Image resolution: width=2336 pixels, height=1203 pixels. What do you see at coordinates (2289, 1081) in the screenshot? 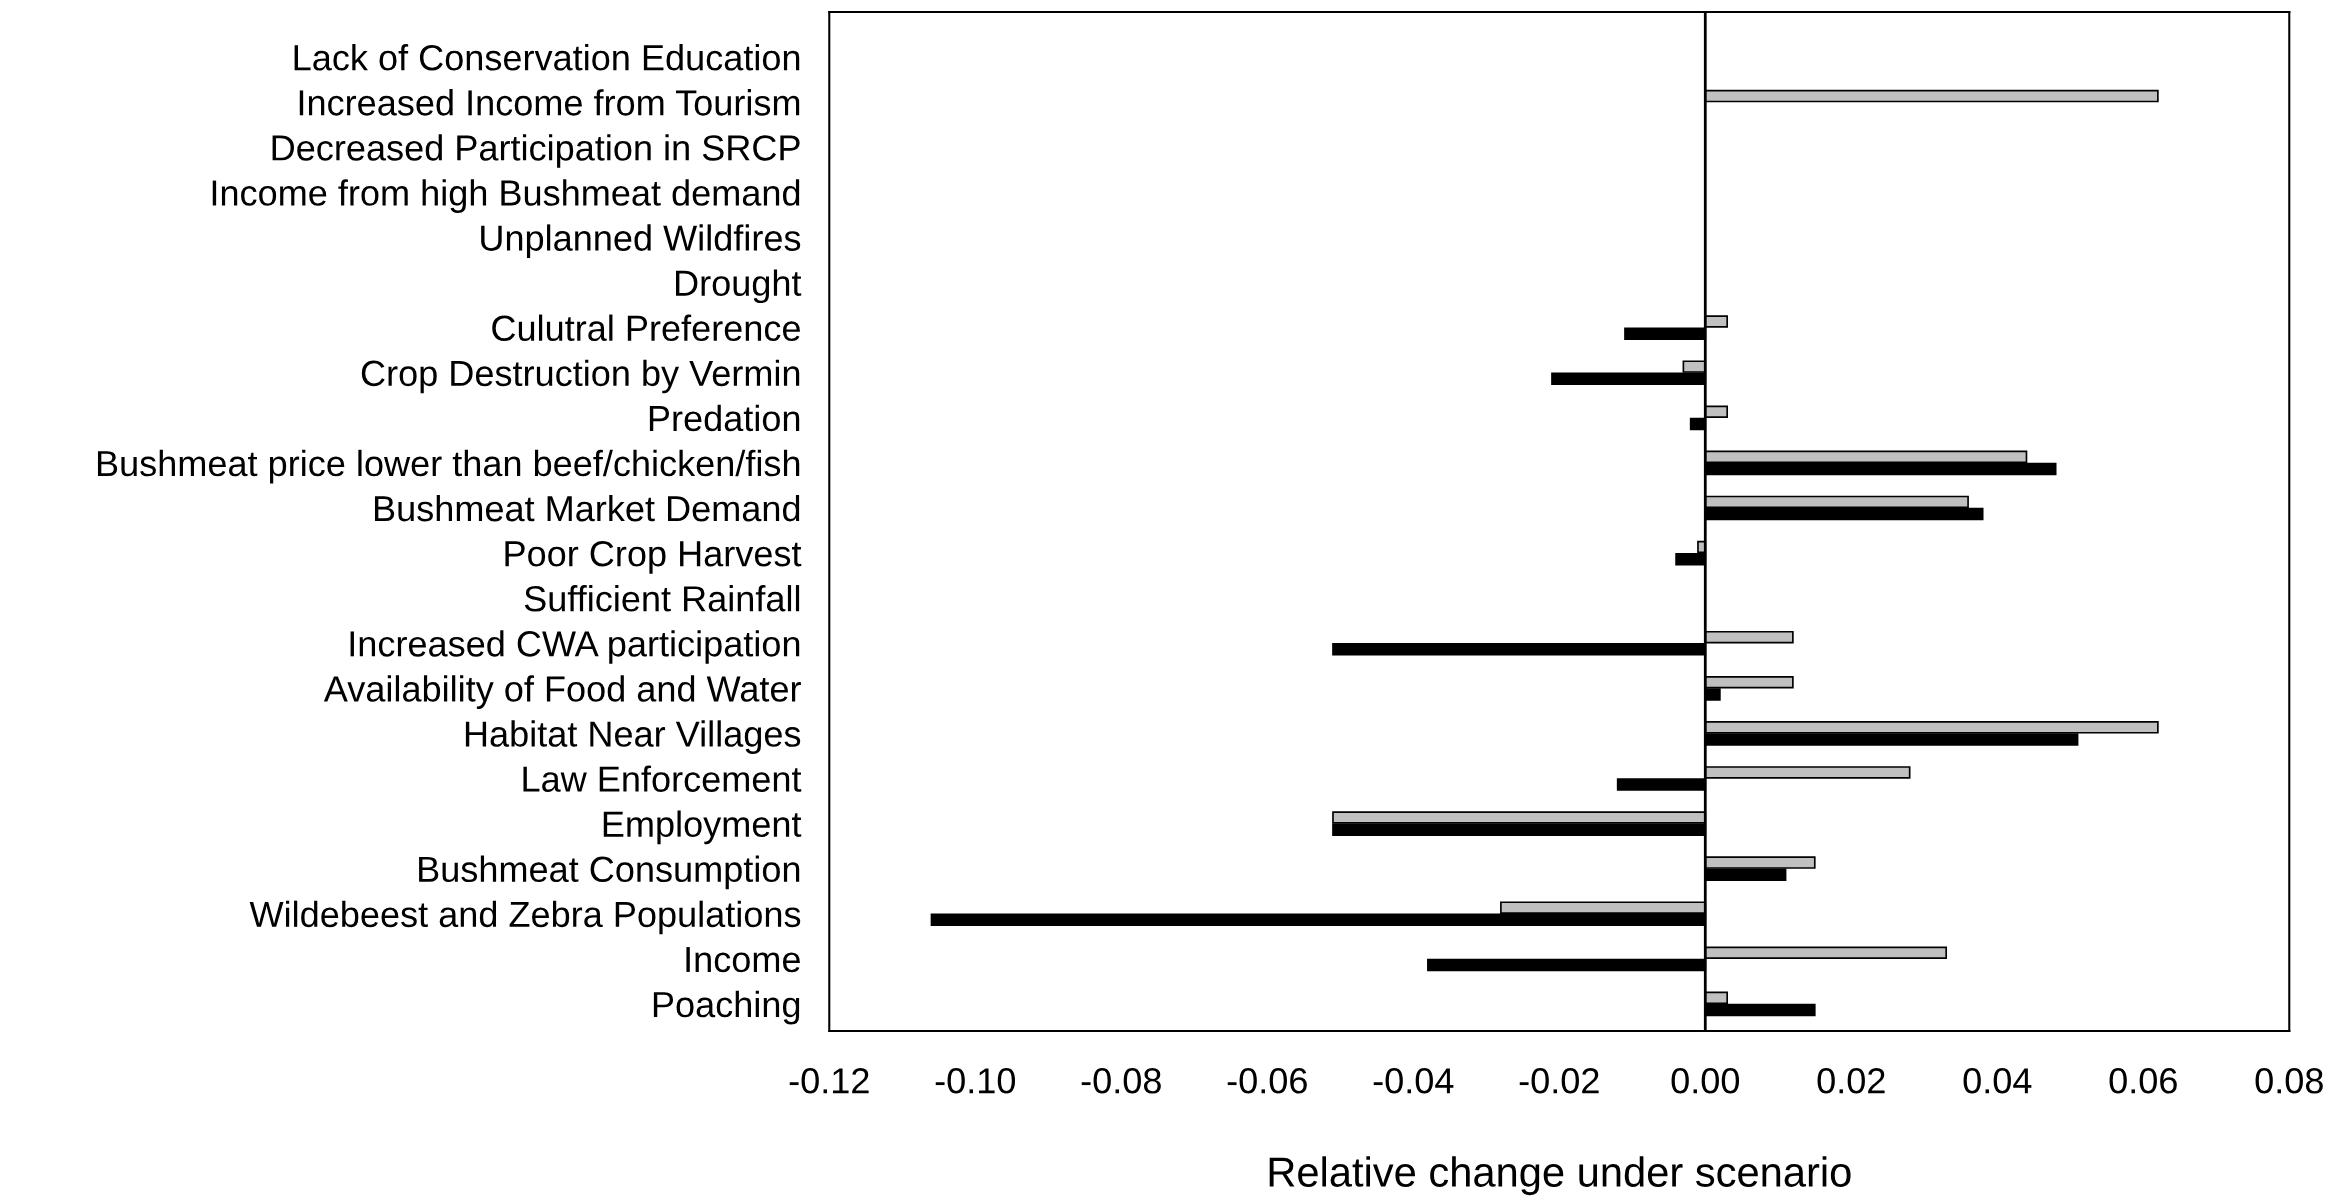
I see `x-tick-label: 0.08` at bounding box center [2289, 1081].